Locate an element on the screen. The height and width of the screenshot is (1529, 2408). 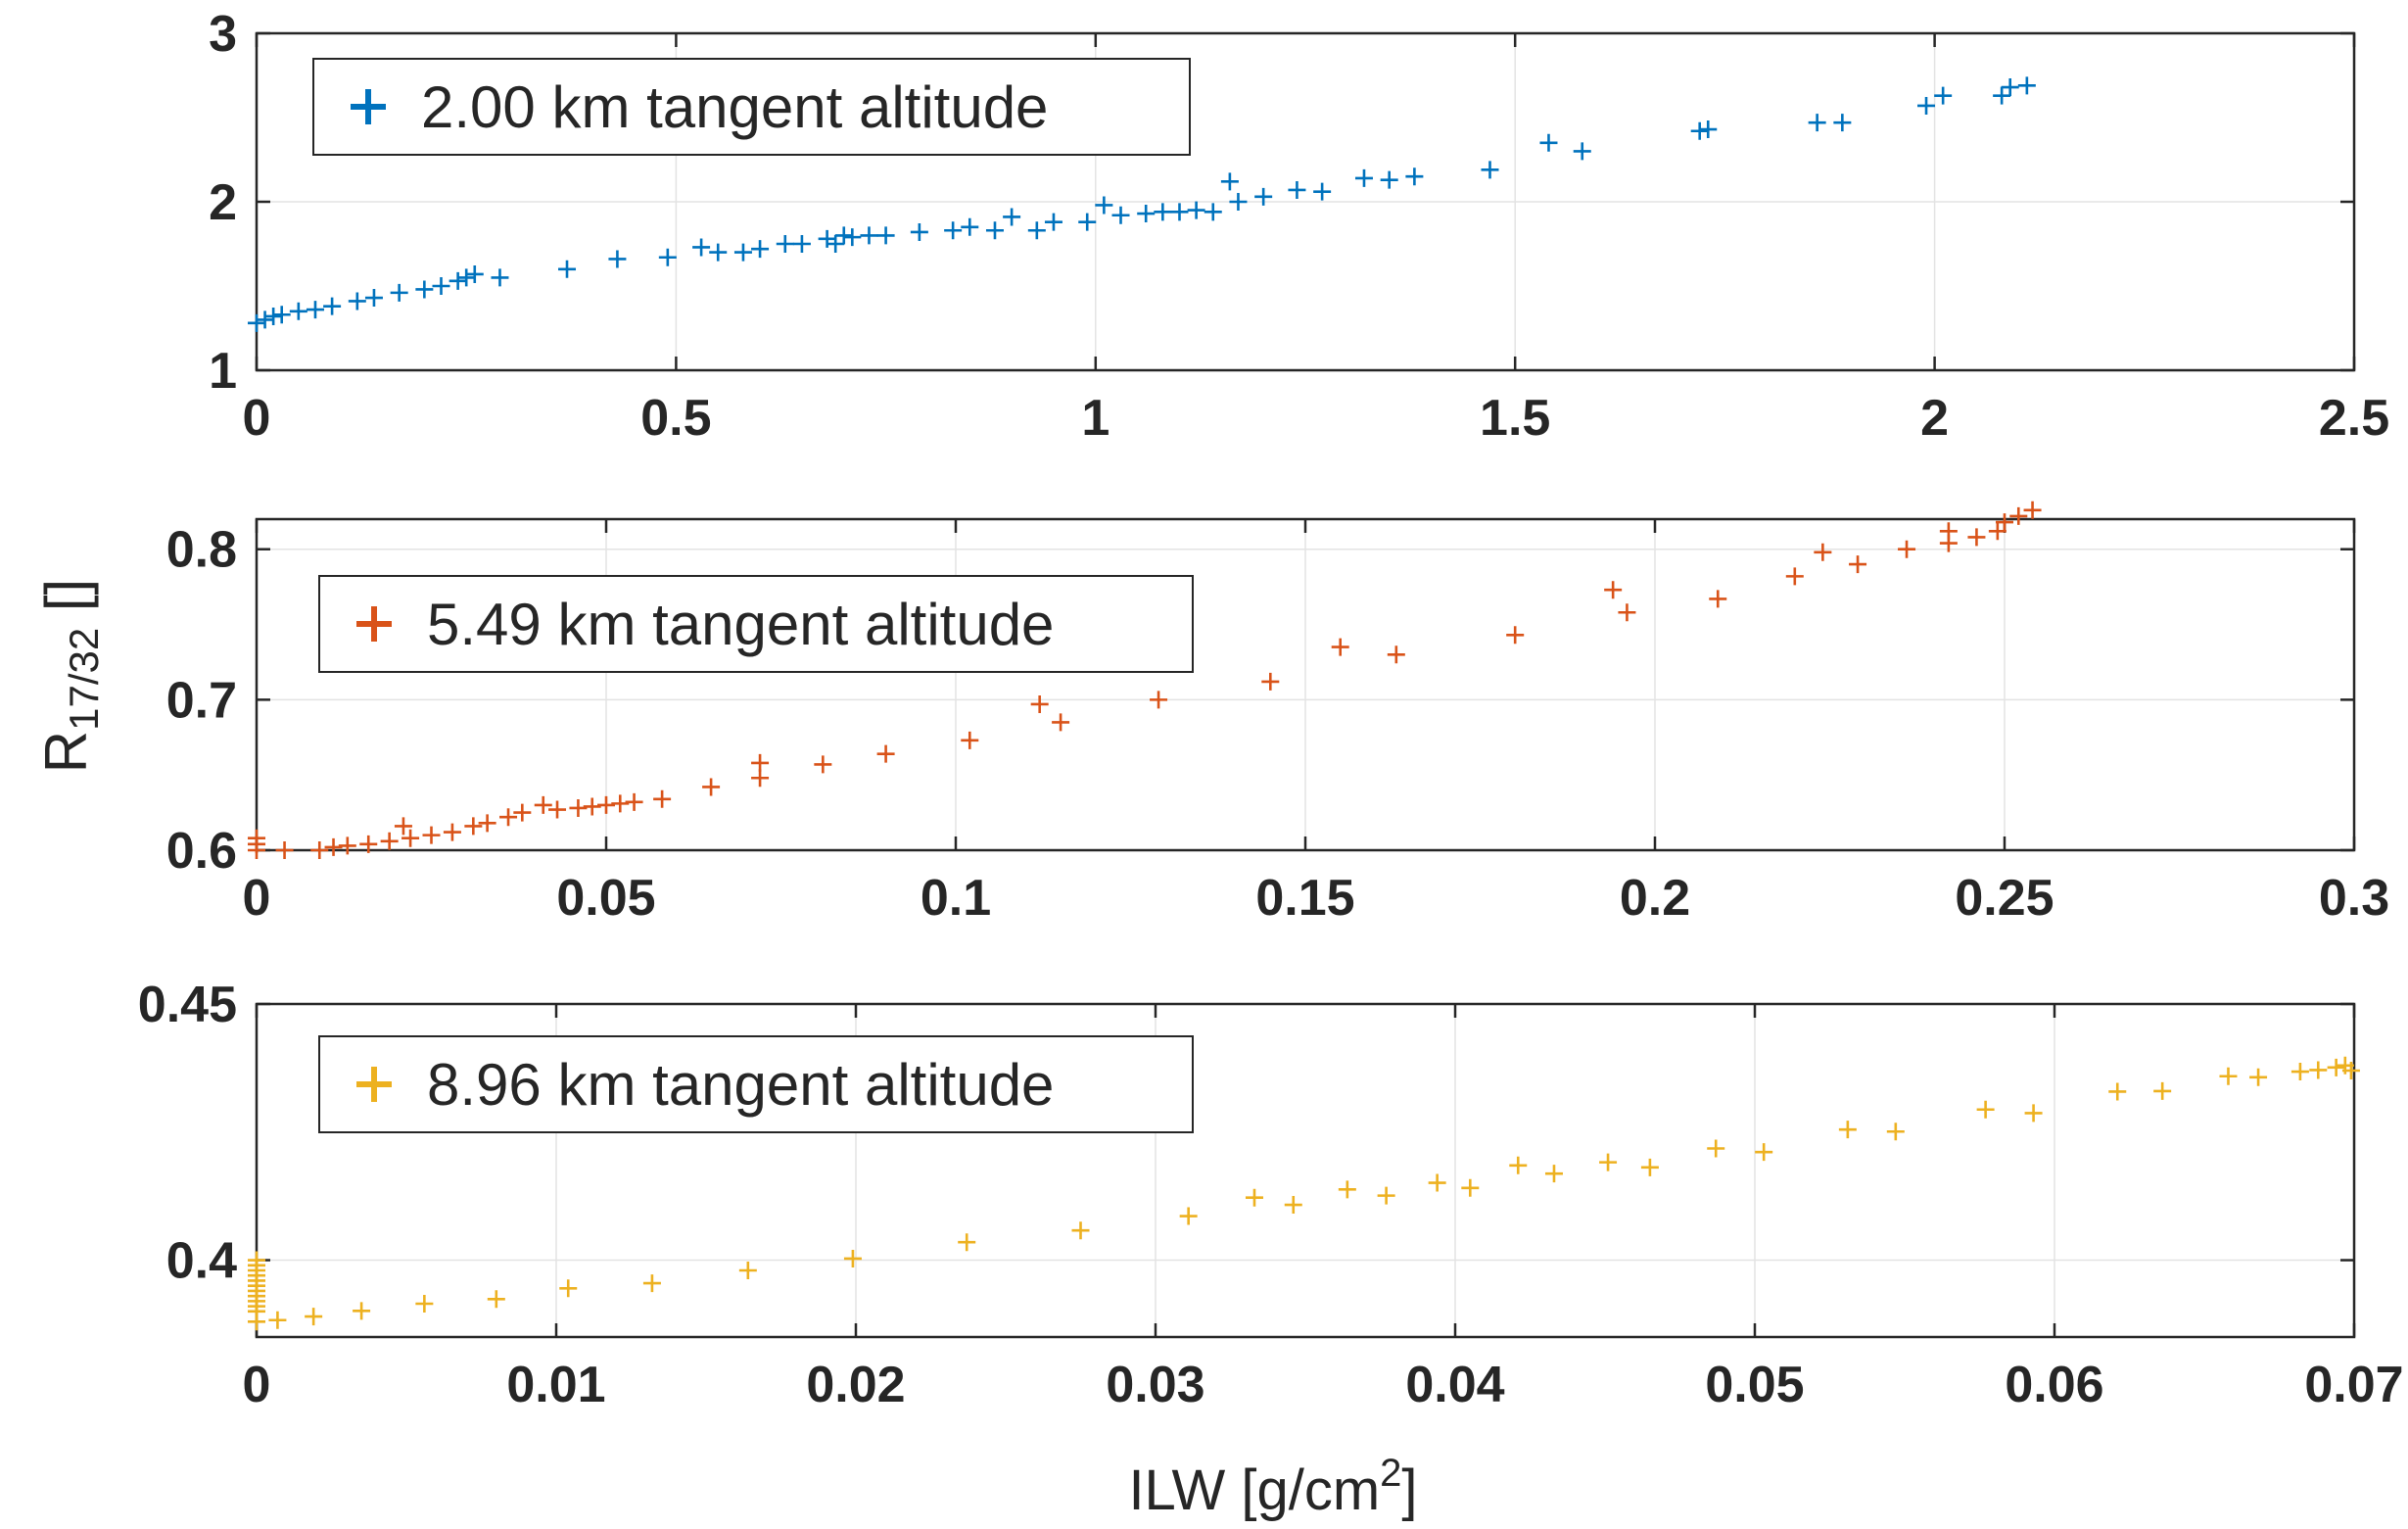
x-tick-label: 0 is located at coordinates (257, 898).